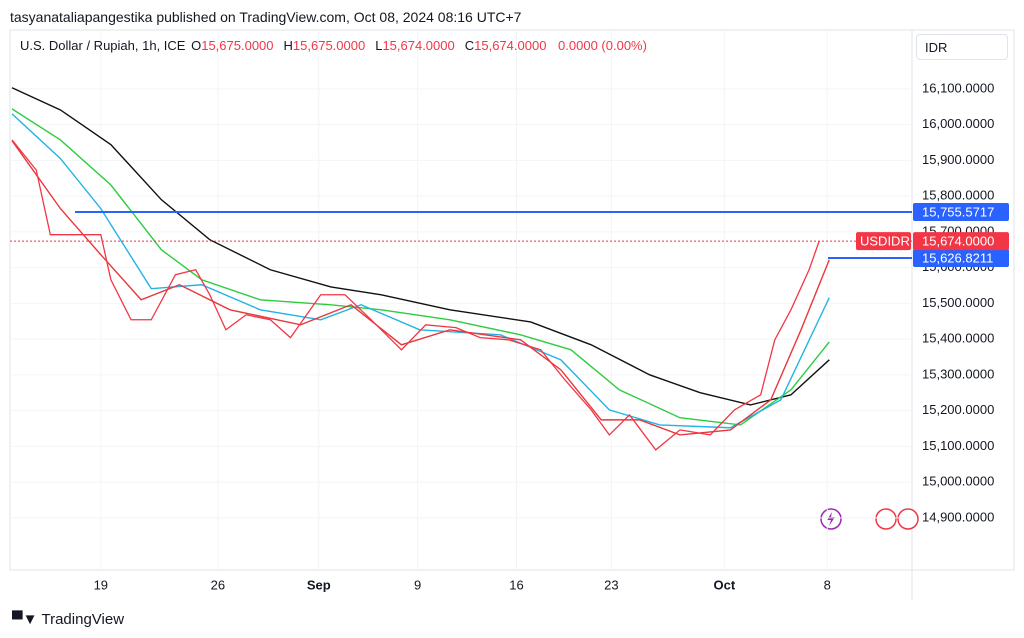 This screenshot has width=1024, height=638. I want to click on x-tick-label: 8, so click(827, 584).